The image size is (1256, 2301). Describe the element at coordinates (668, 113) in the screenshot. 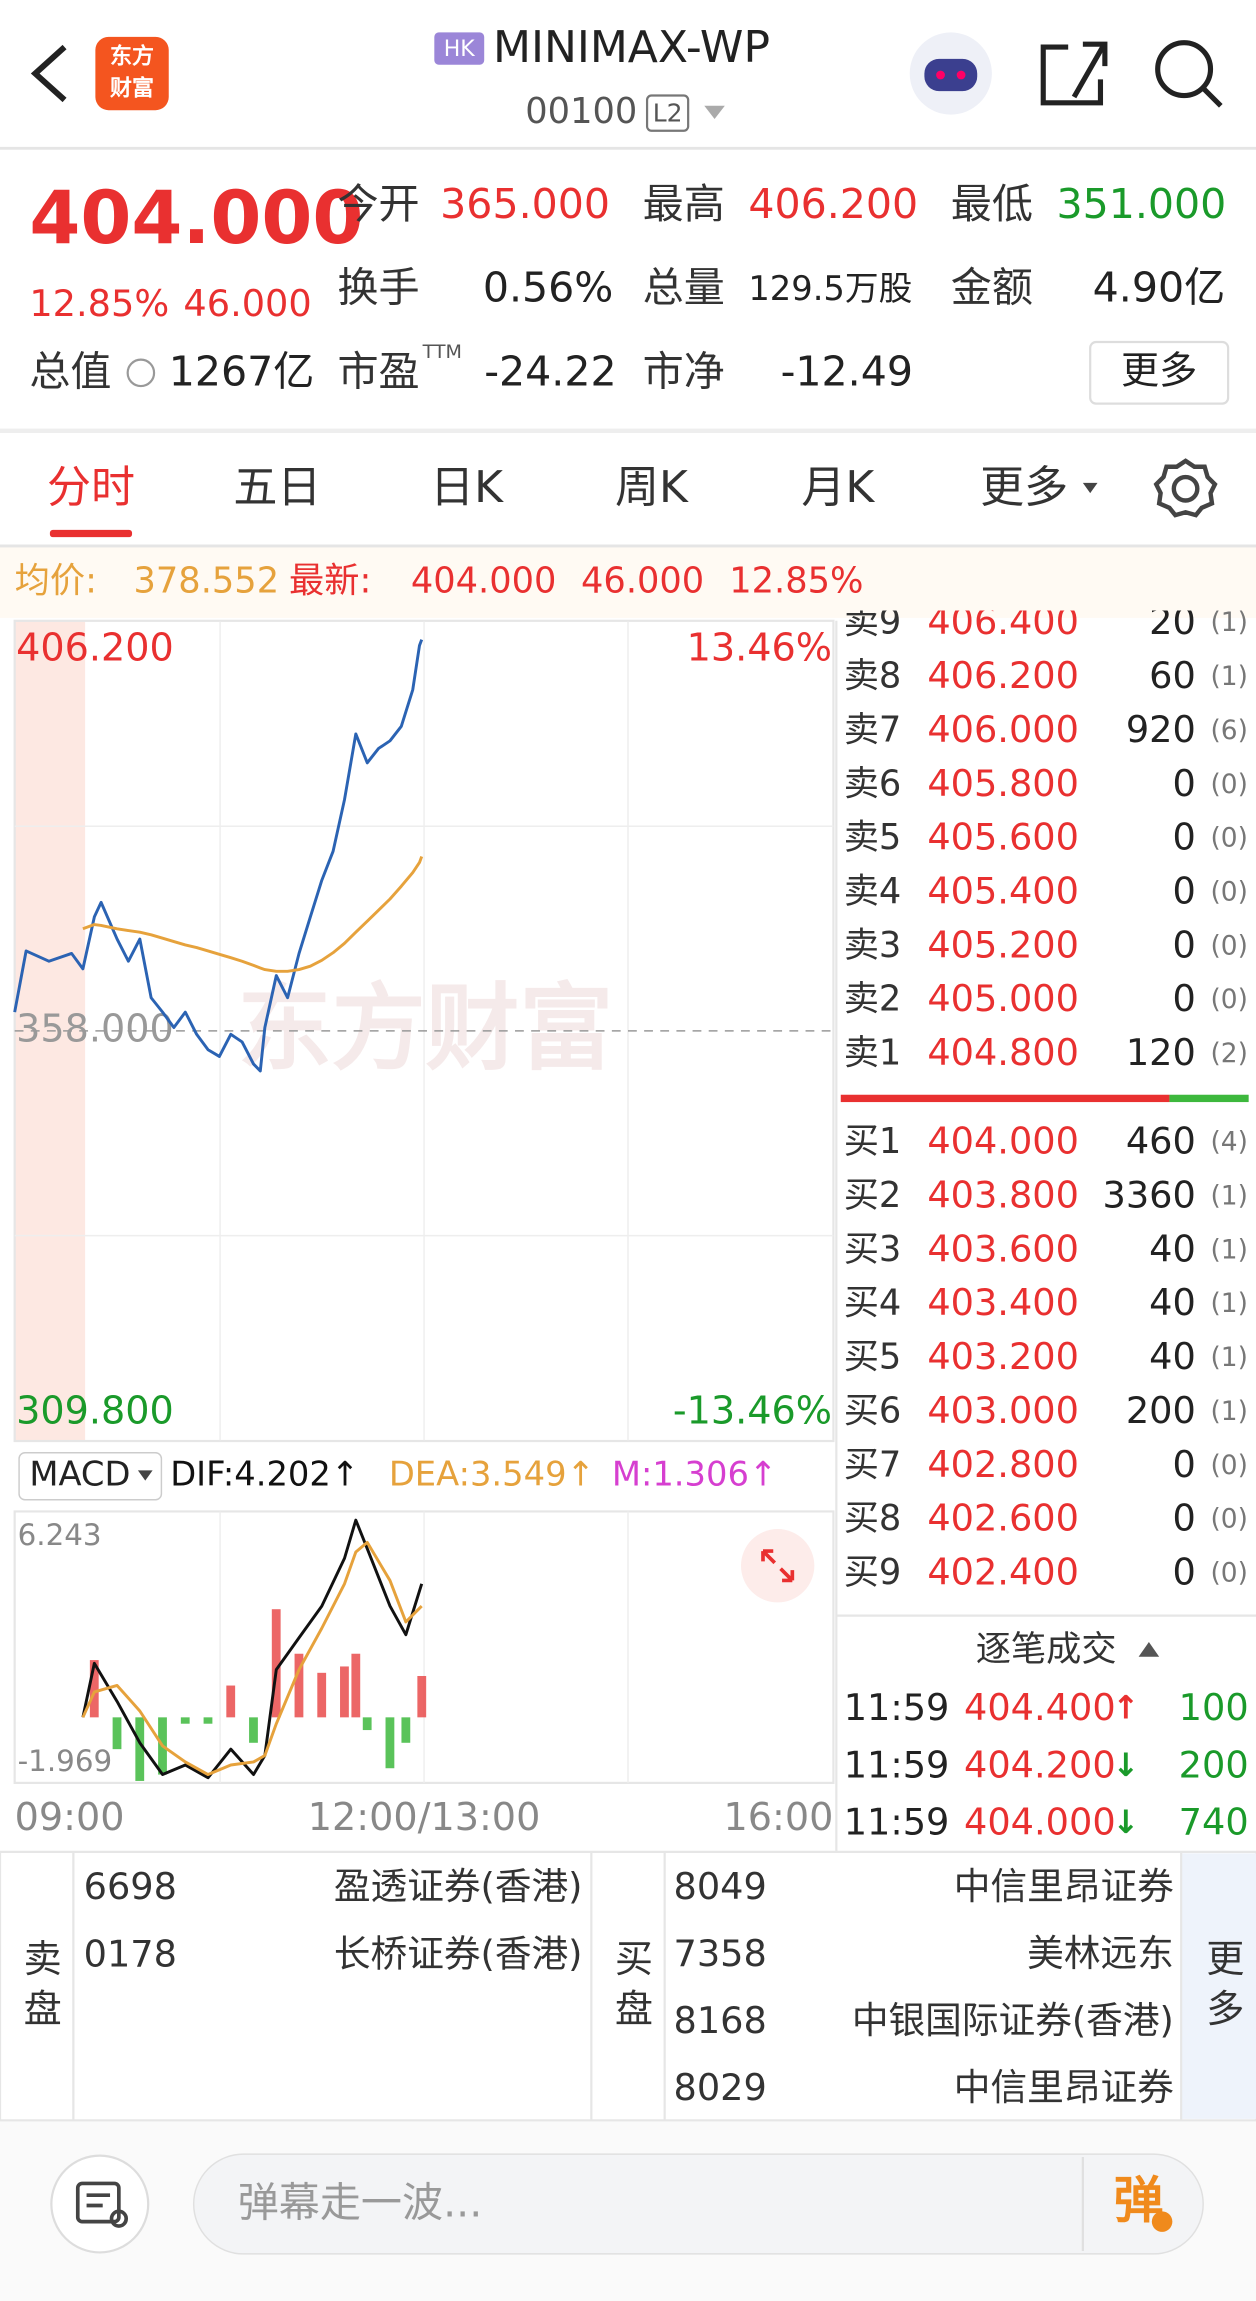

I see `level-badge: L2` at that location.